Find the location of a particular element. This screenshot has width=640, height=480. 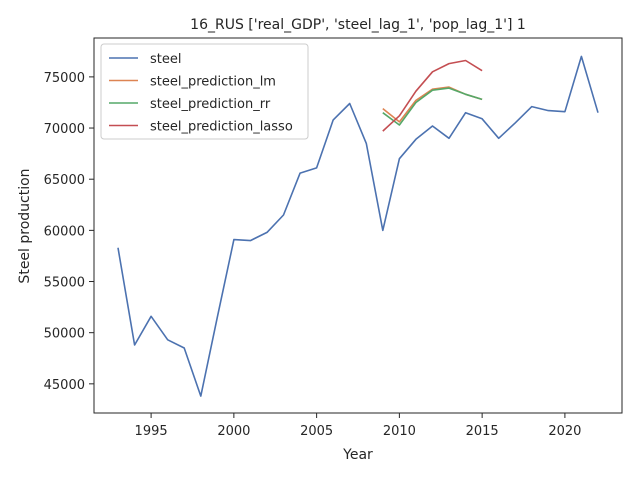

x-tick-label: 2005 is located at coordinates (316, 431).